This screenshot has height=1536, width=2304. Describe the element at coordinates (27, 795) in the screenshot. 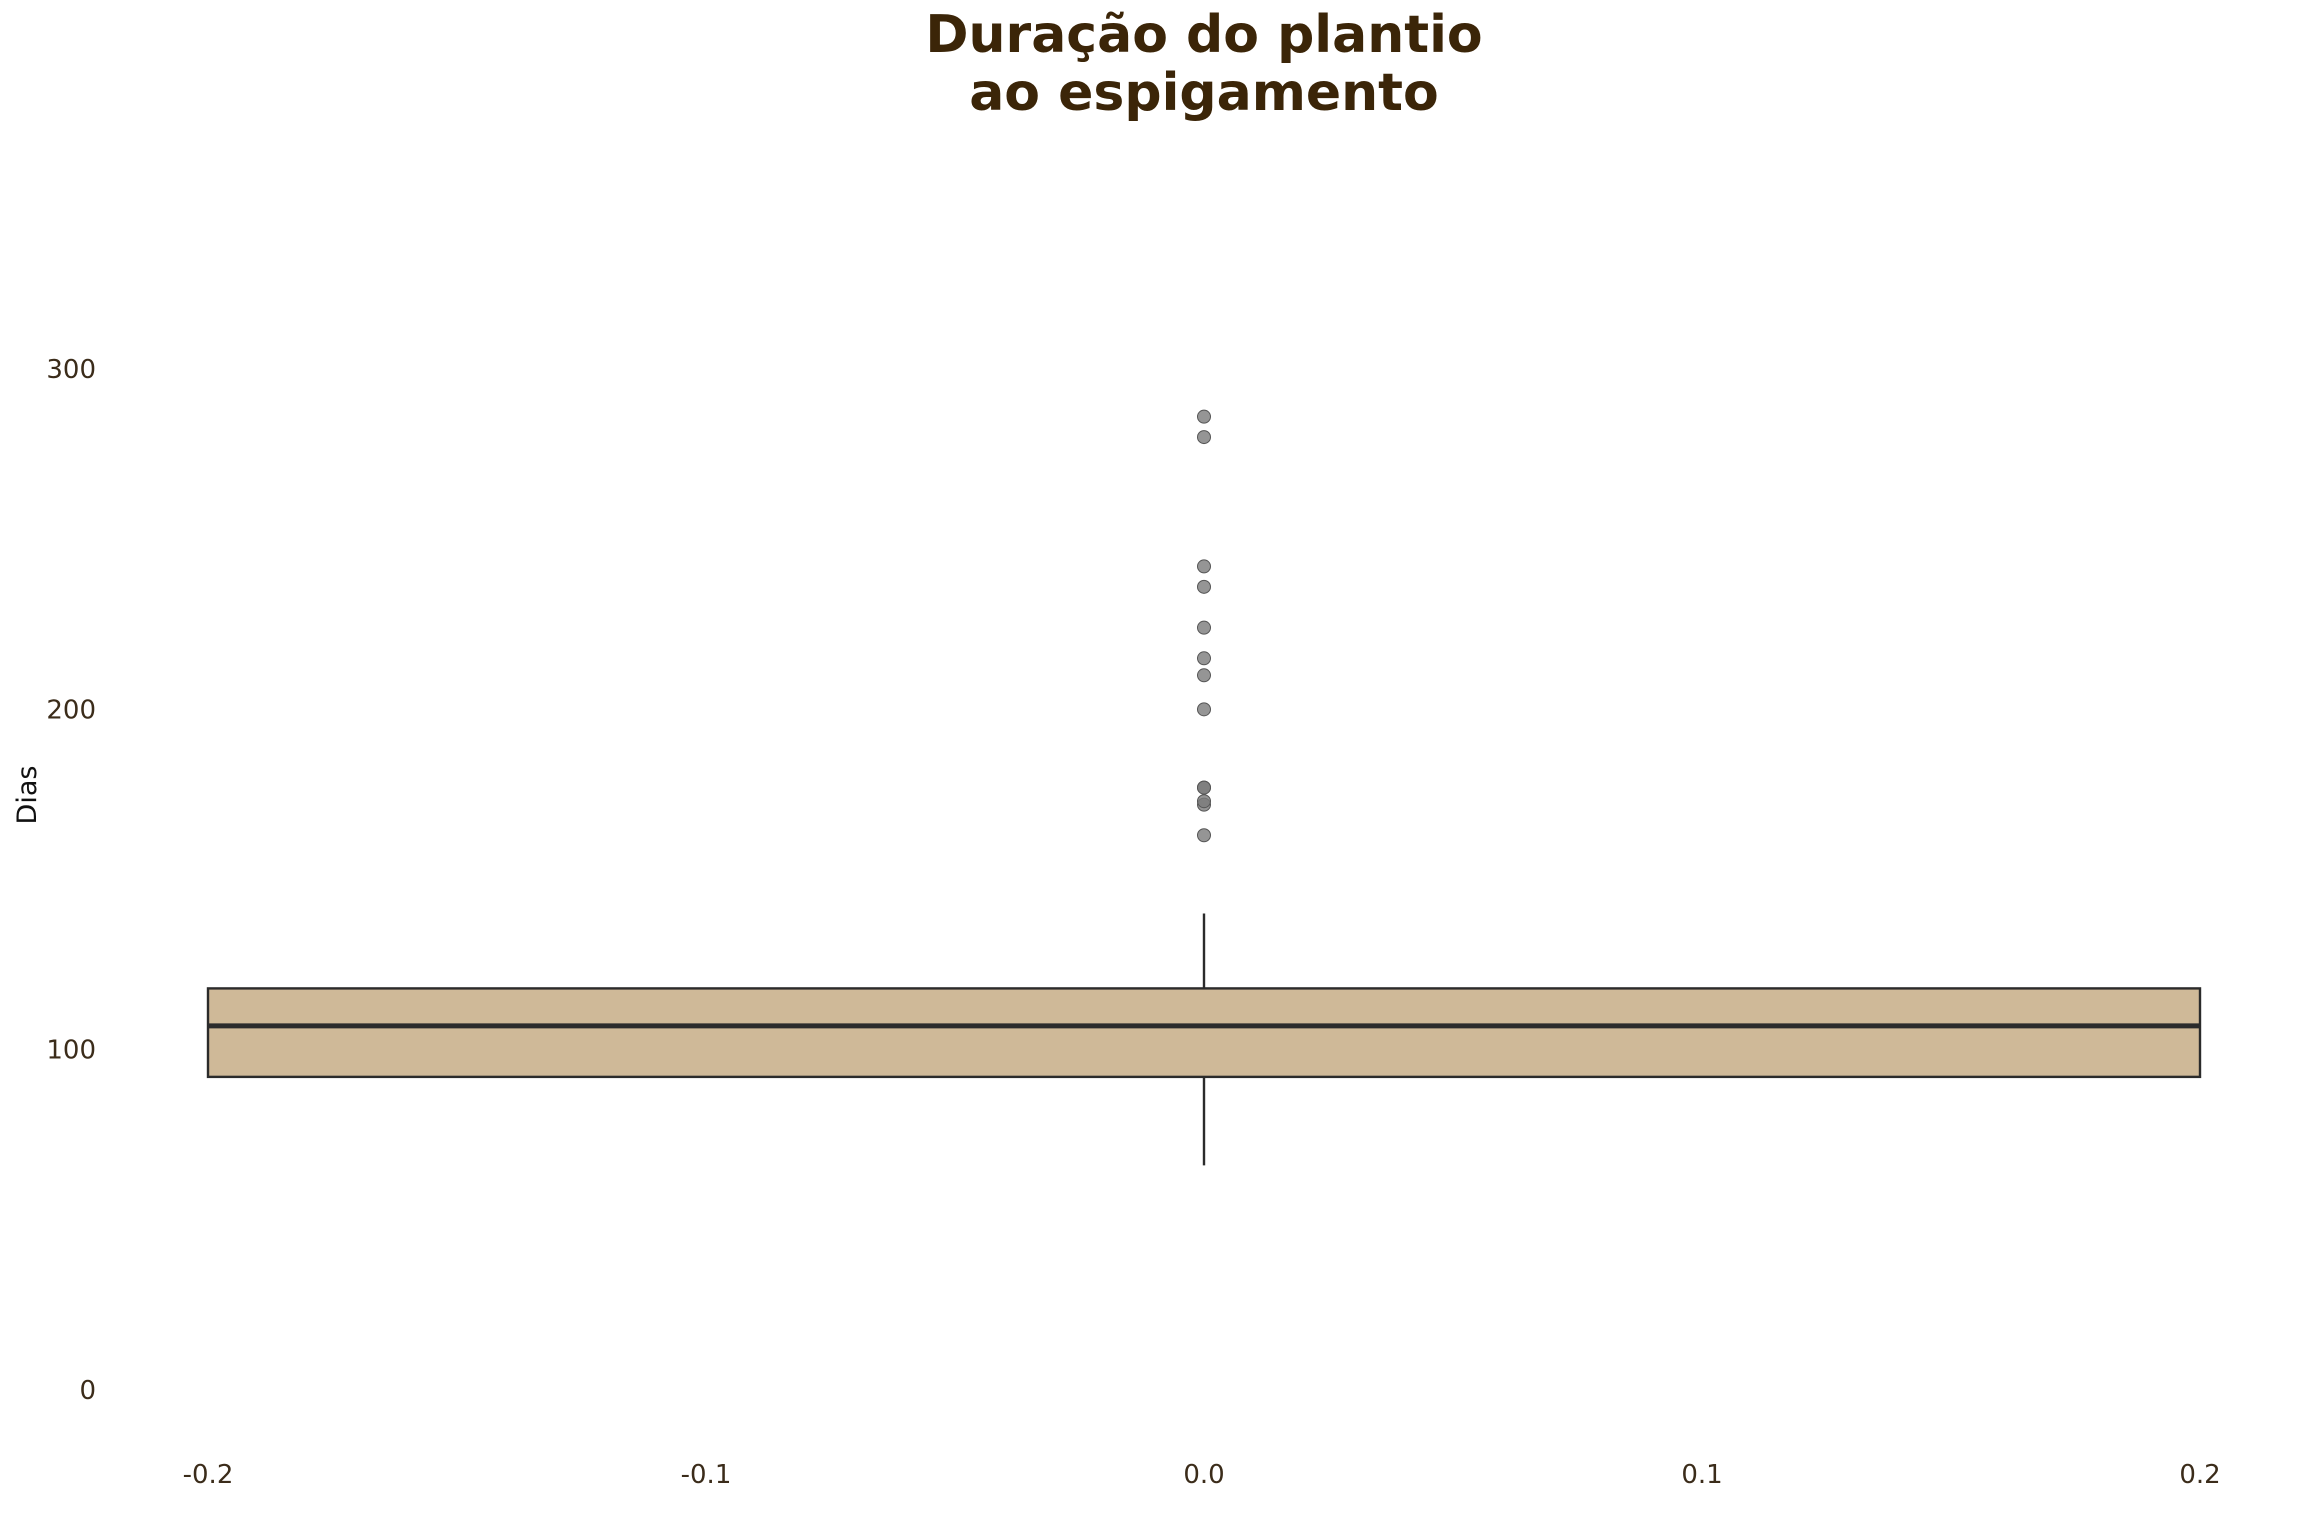

I see `y-axis-label: Dias` at that location.